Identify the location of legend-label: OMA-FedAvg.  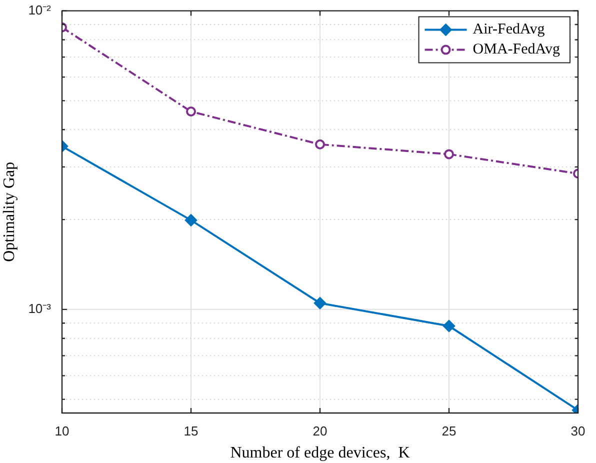
(516, 50).